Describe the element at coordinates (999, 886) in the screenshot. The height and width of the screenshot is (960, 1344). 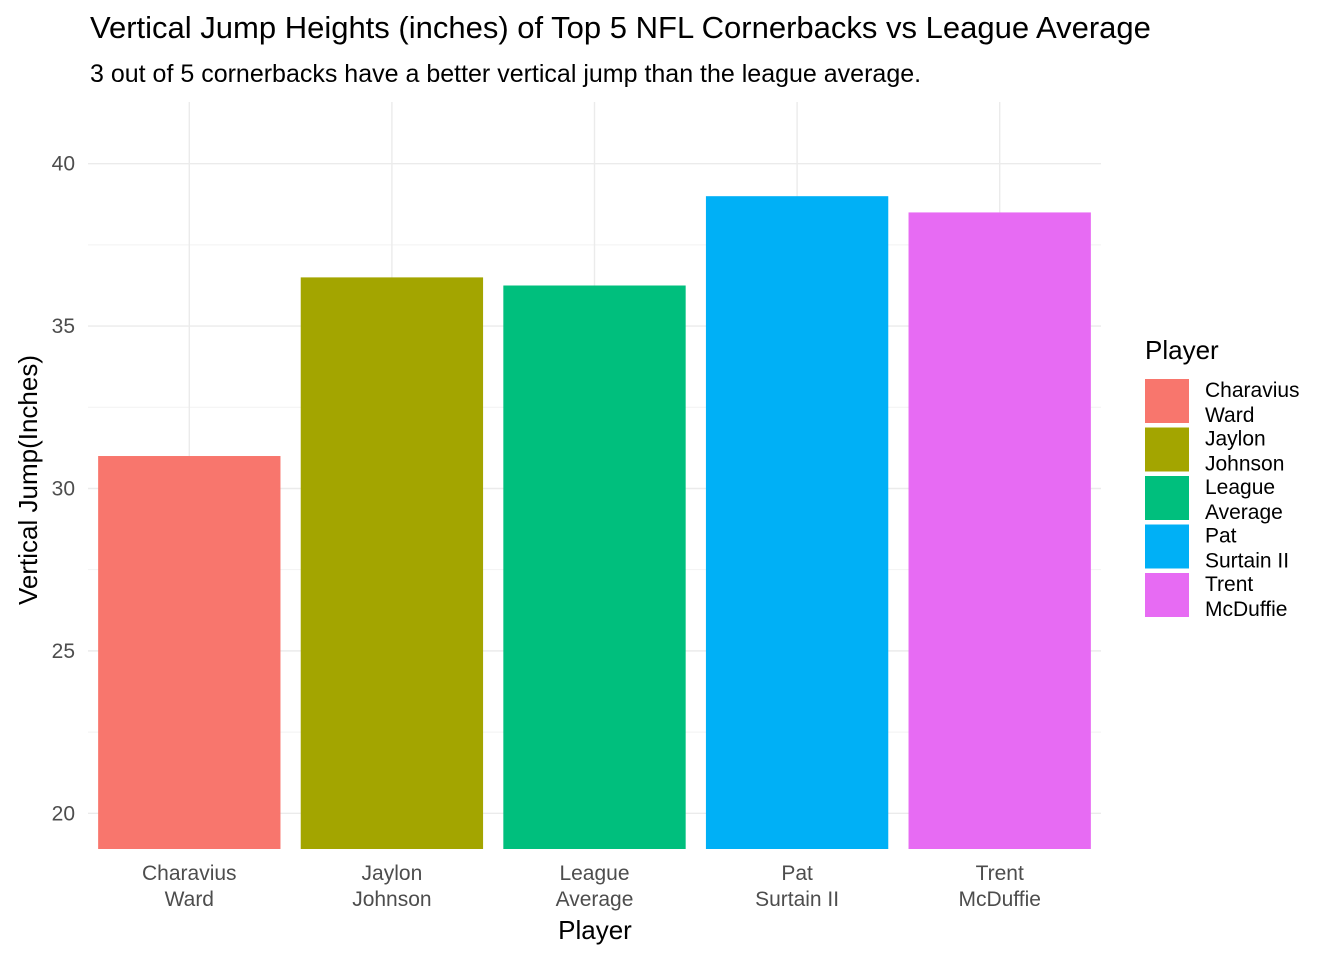
I see `x-tick-label: Trent McDuffie` at that location.